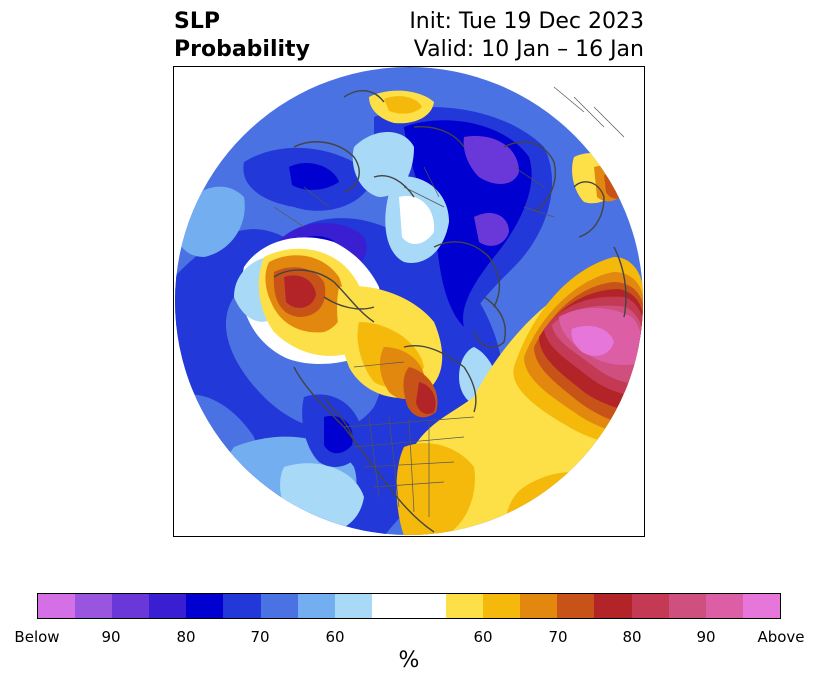 The width and height of the screenshot is (819, 686). Describe the element at coordinates (781, 637) in the screenshot. I see `tick-label: Above` at that location.